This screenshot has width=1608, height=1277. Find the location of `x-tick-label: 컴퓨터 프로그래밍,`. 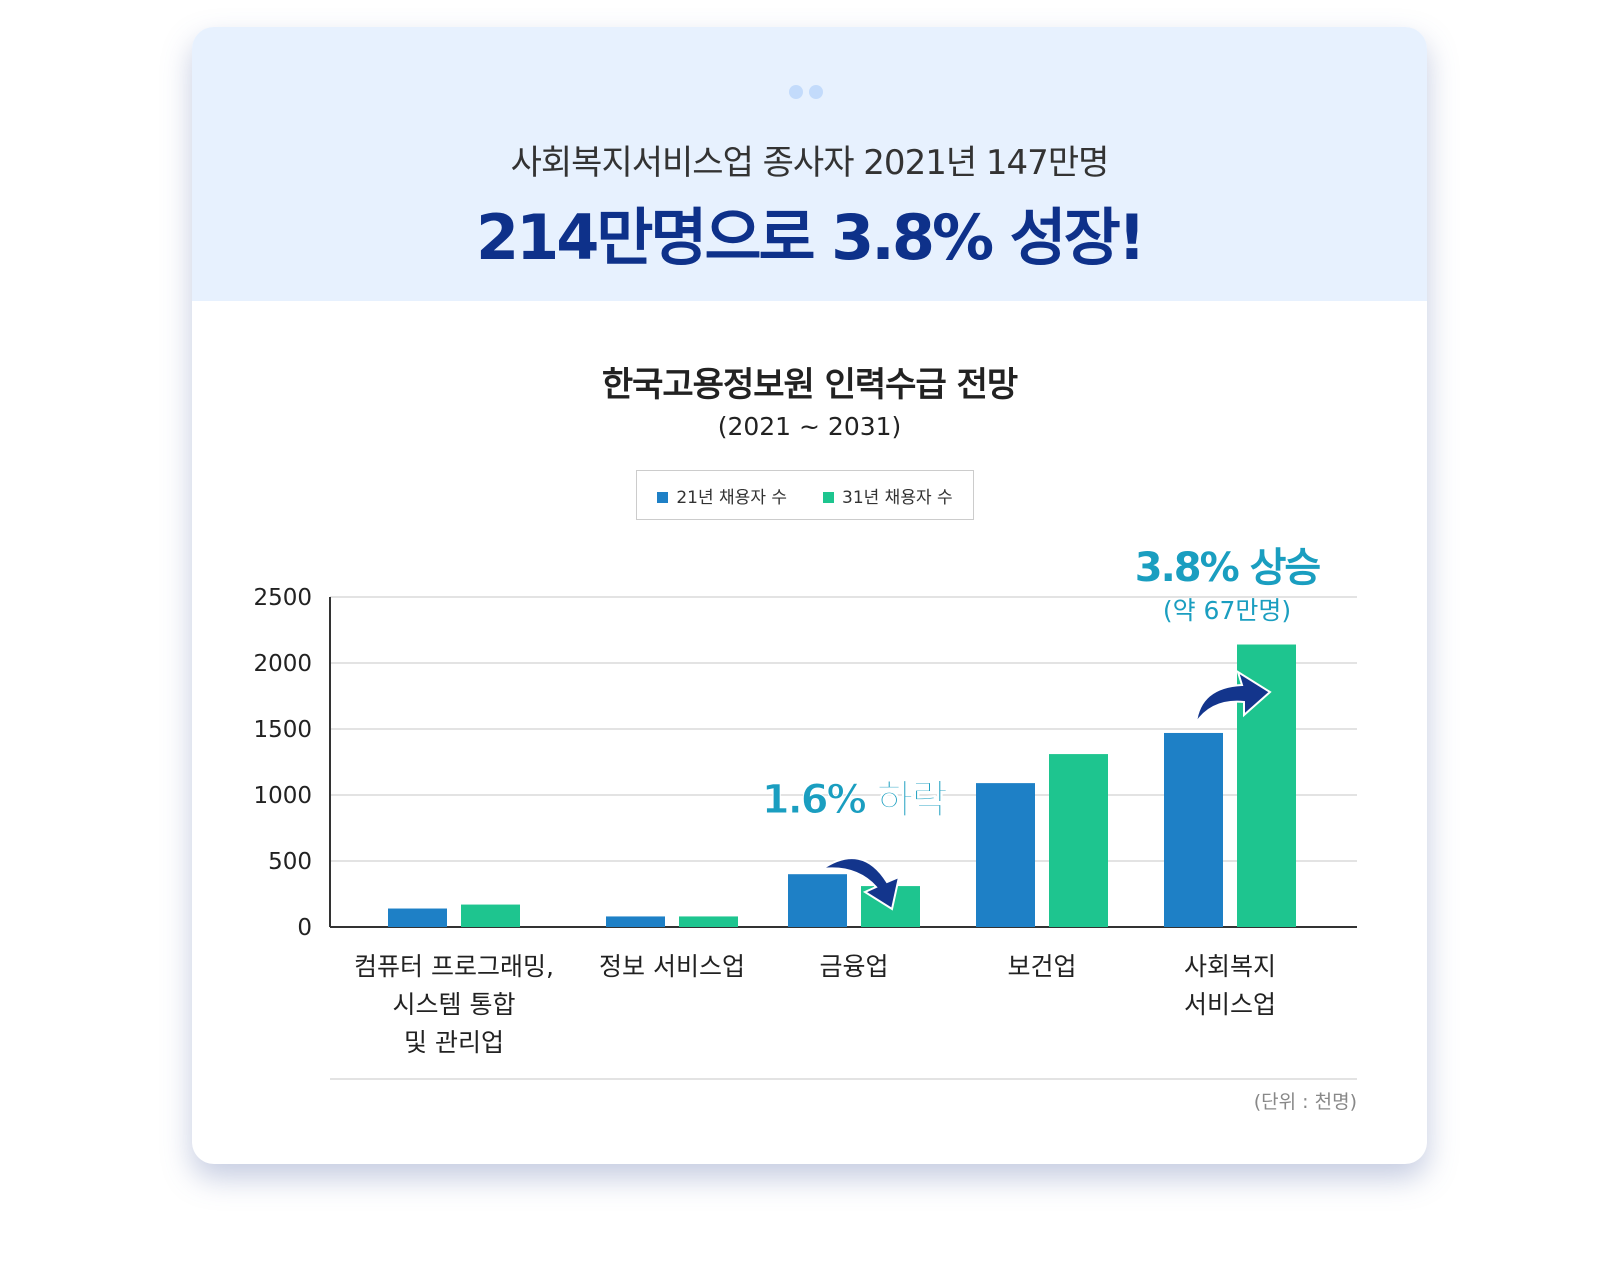

x-tick-label: 컴퓨터 프로그래밍, is located at coordinates (454, 966).